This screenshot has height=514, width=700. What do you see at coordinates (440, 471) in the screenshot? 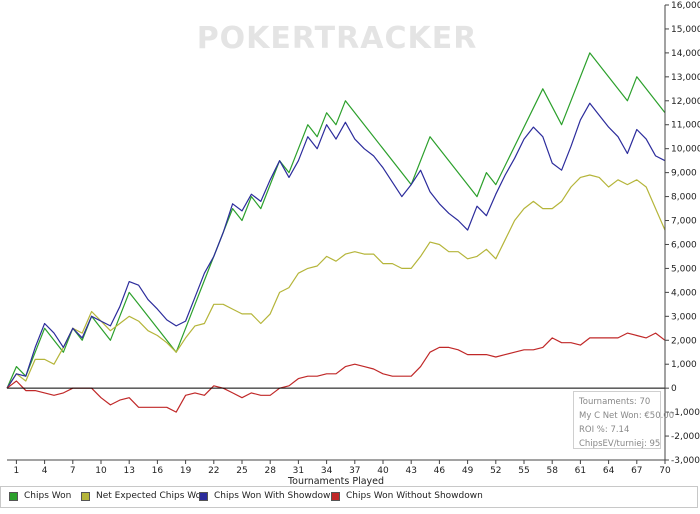
I see `x-tick-label: 46` at bounding box center [440, 471].